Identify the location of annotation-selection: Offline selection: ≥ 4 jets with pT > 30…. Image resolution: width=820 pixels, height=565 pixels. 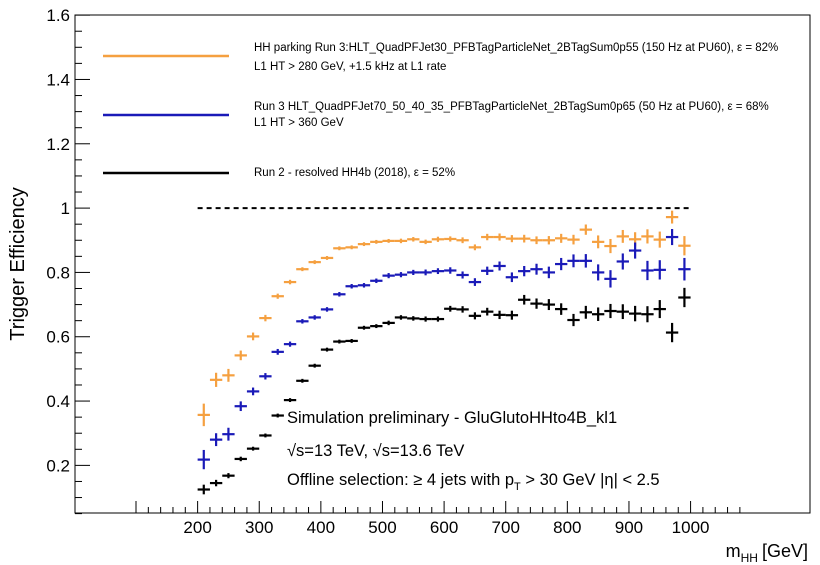
(473, 482).